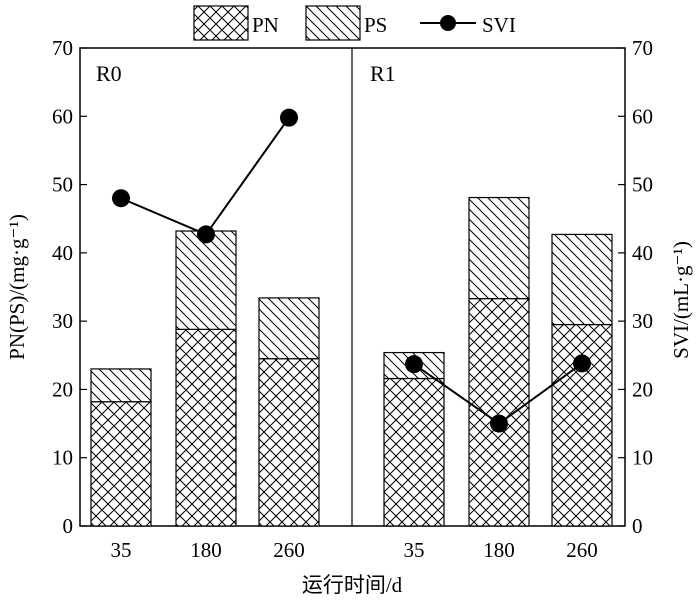 Image resolution: width=700 pixels, height=601 pixels. I want to click on y-left-tick-label: 10, so click(62, 458).